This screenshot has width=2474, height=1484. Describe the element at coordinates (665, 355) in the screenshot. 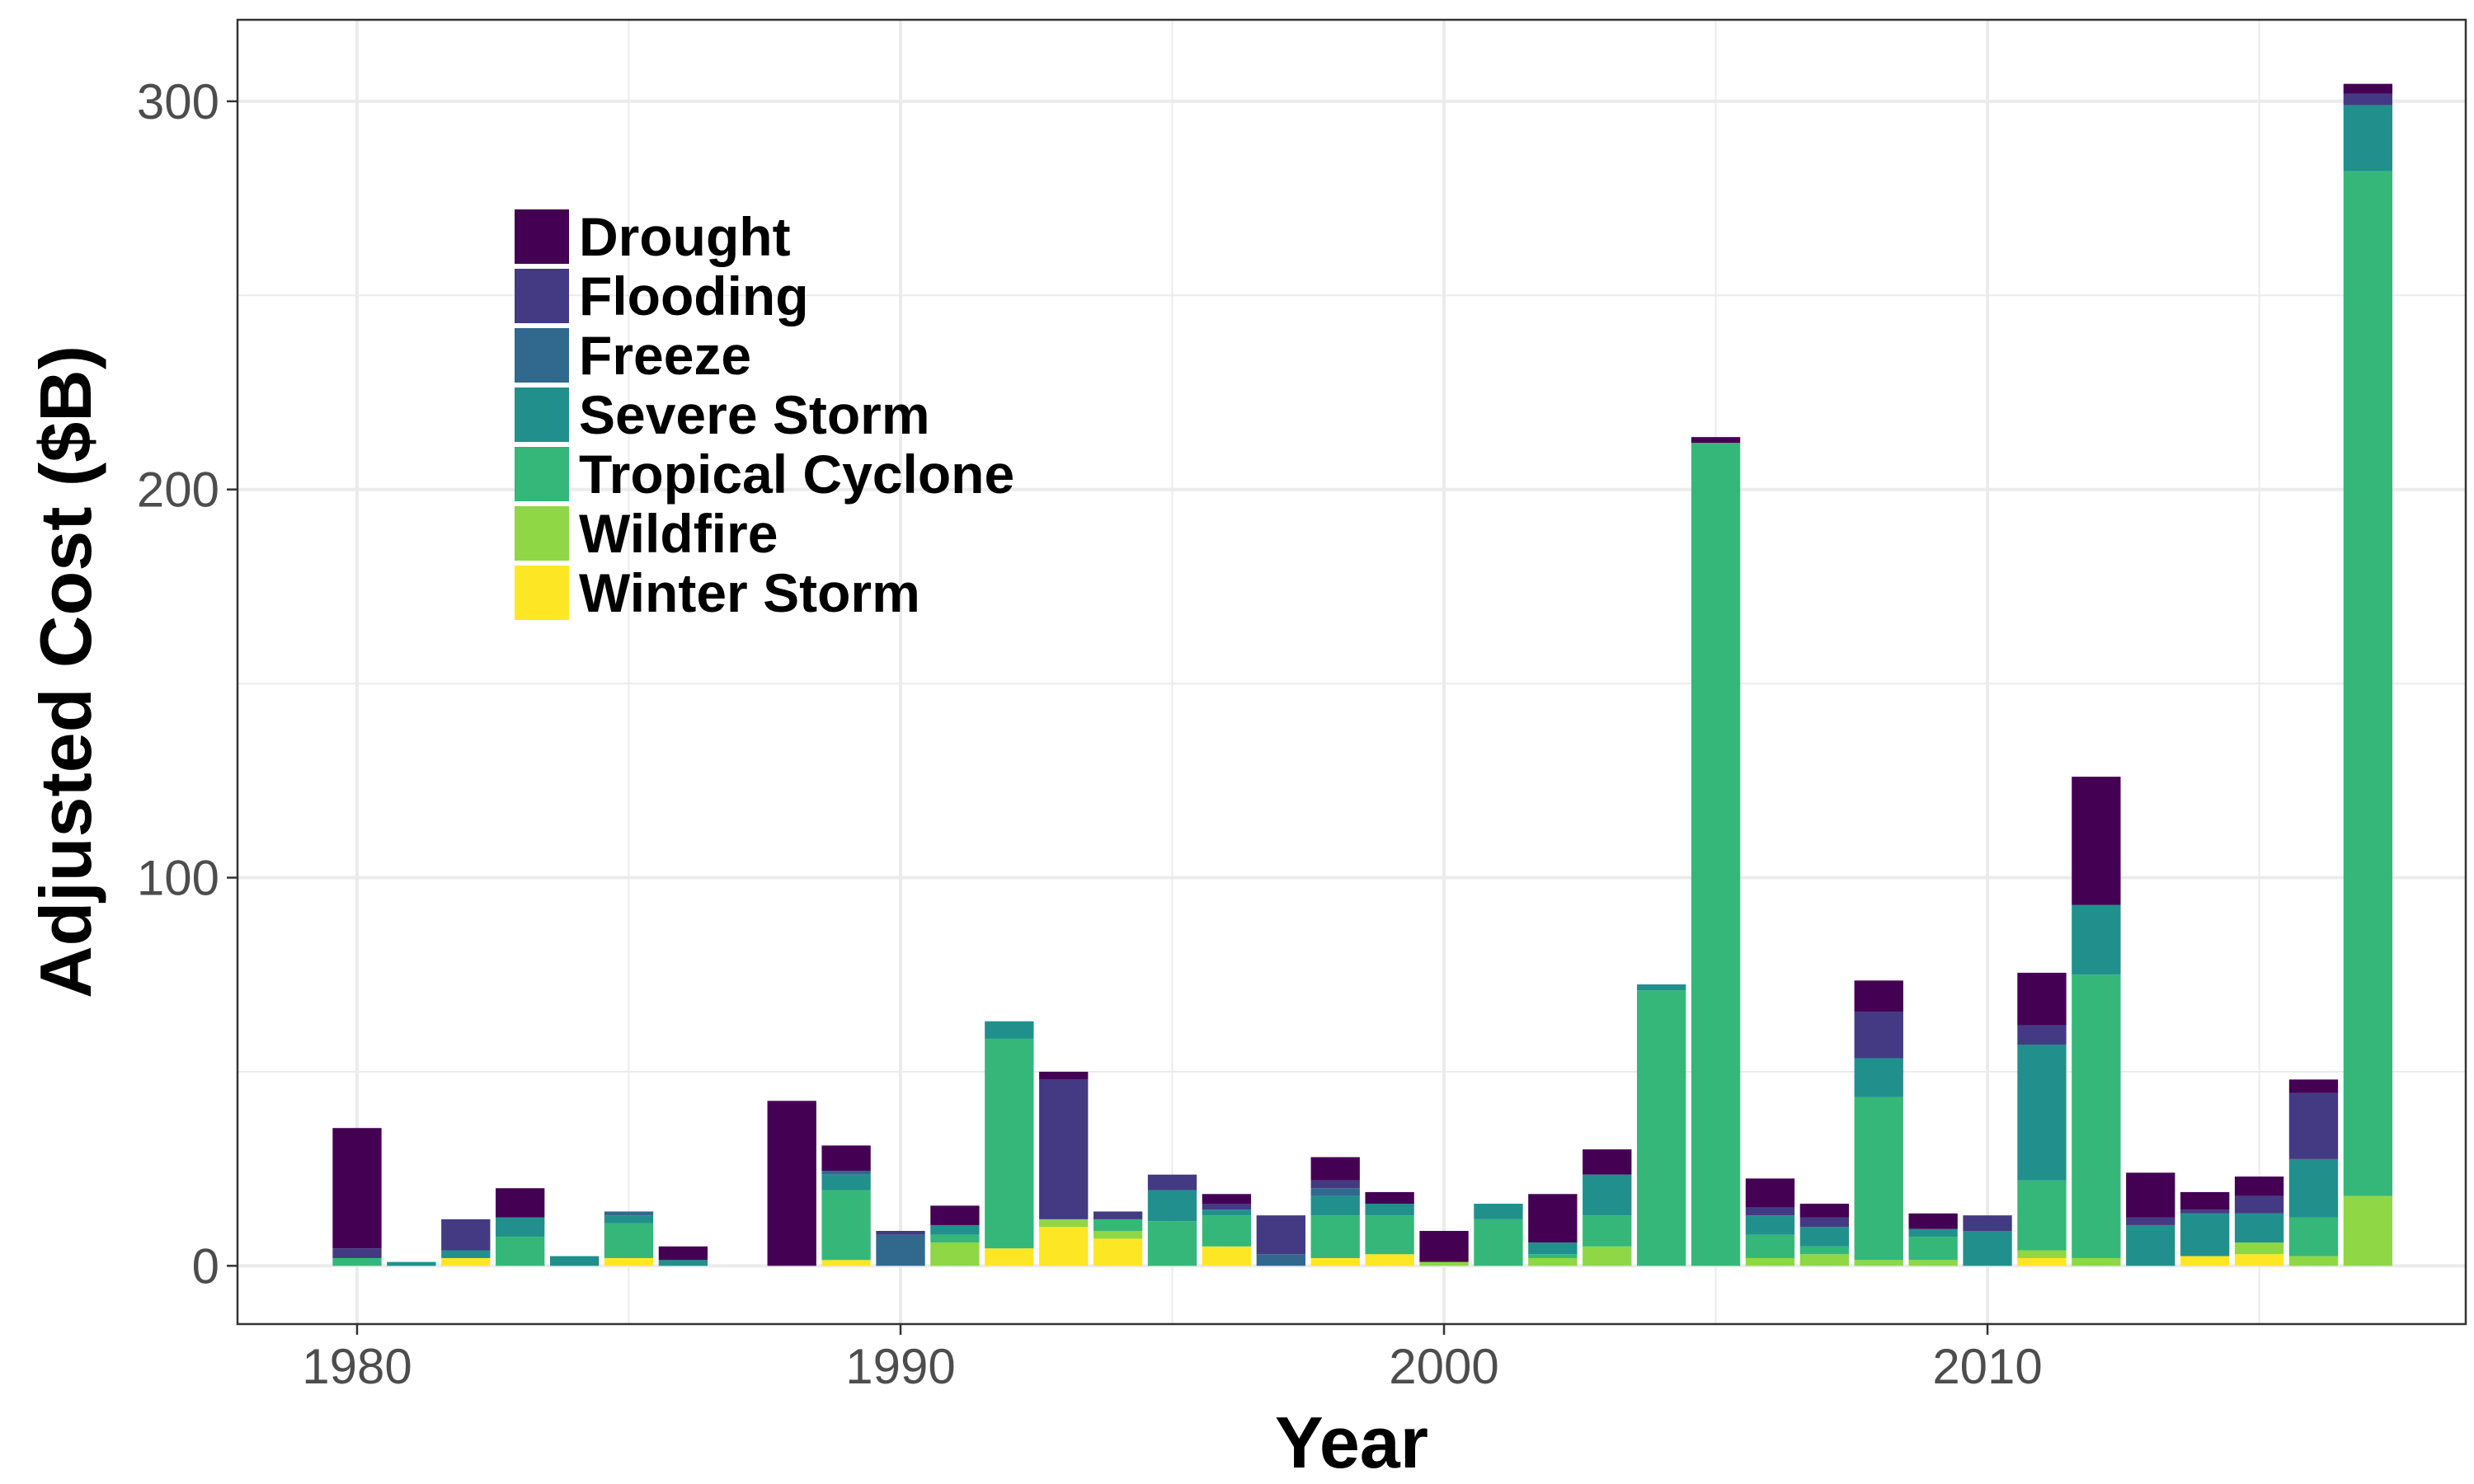

I see `legend-label-freeze: Freeze` at that location.